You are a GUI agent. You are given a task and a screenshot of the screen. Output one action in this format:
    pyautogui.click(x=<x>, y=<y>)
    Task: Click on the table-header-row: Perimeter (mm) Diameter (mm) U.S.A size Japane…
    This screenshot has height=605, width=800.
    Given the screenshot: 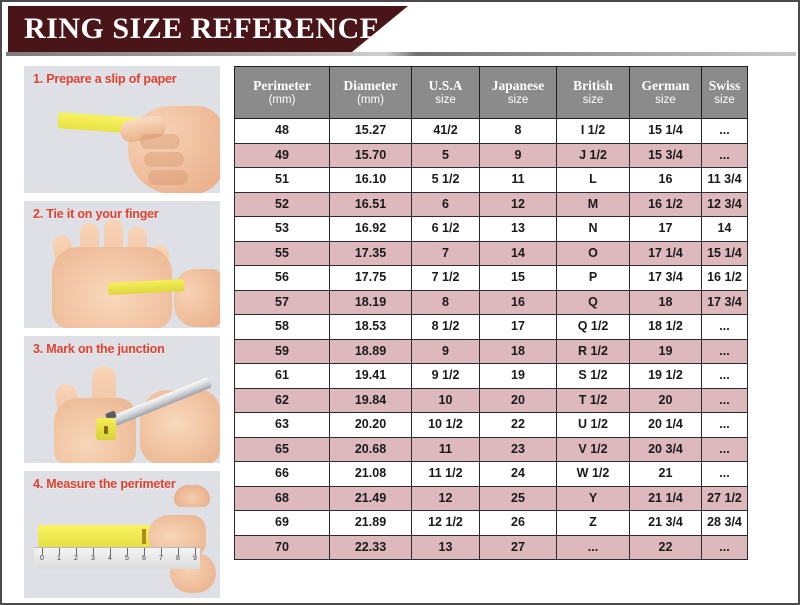 What is the action you would take?
    pyautogui.click(x=491, y=92)
    